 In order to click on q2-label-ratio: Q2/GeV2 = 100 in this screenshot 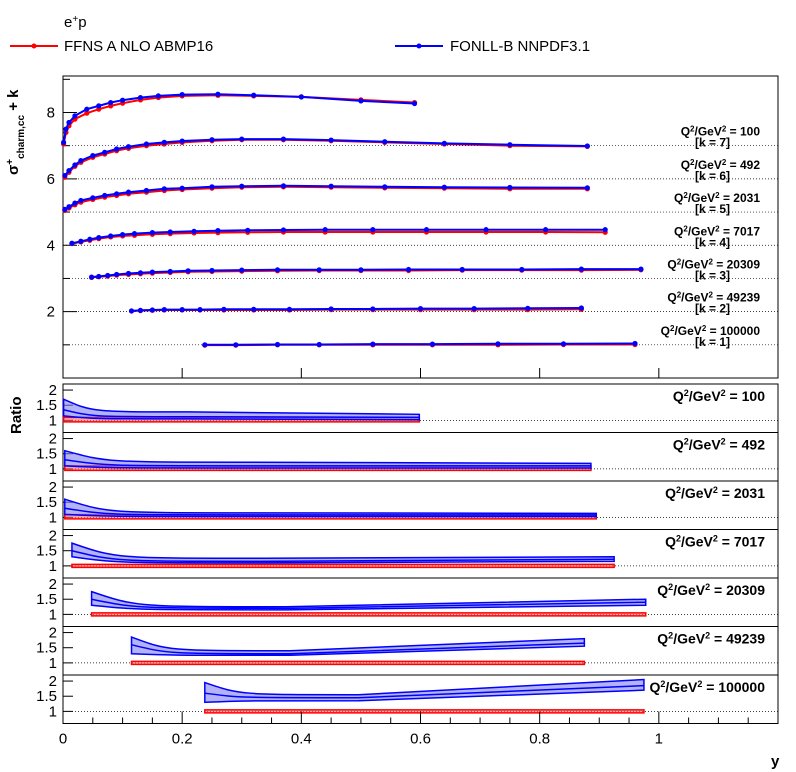, I will do `click(719, 396)`.